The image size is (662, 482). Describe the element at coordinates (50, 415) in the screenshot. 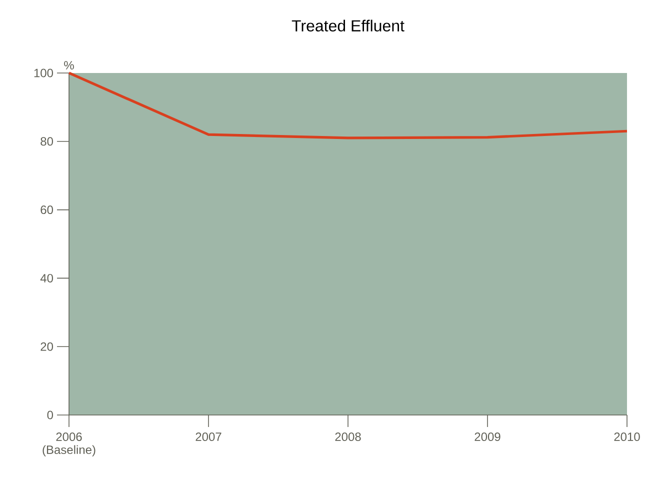

I see `y-tick-label: 0` at that location.